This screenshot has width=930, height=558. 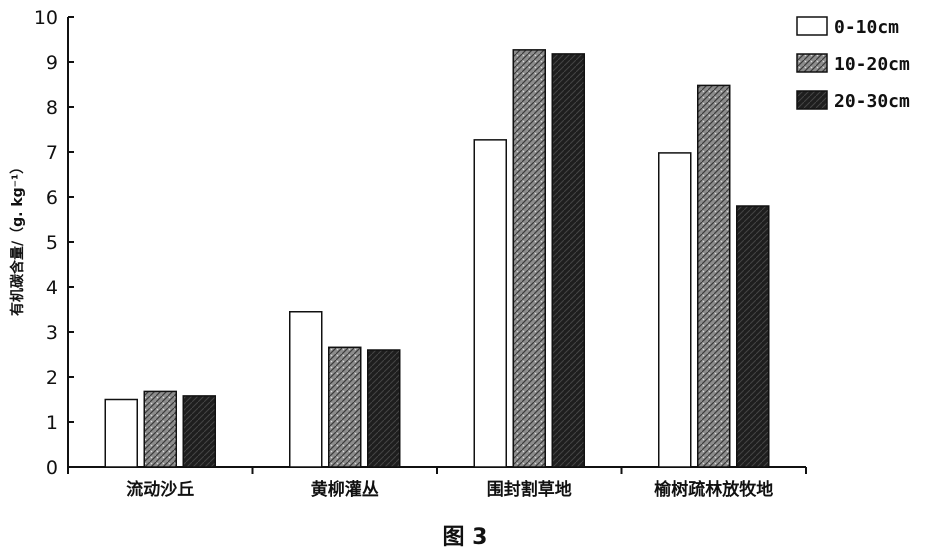 I want to click on y-tick-label: 0, so click(x=52, y=468).